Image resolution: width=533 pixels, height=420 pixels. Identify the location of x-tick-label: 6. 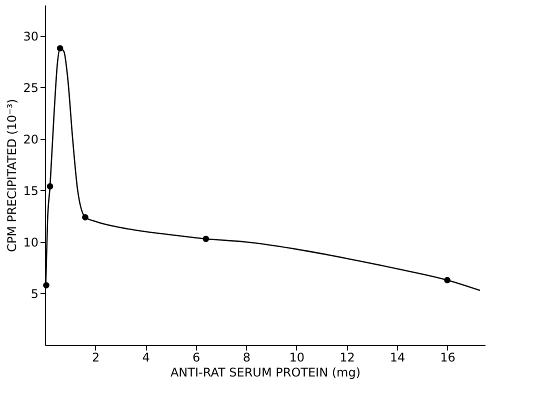
(196, 357).